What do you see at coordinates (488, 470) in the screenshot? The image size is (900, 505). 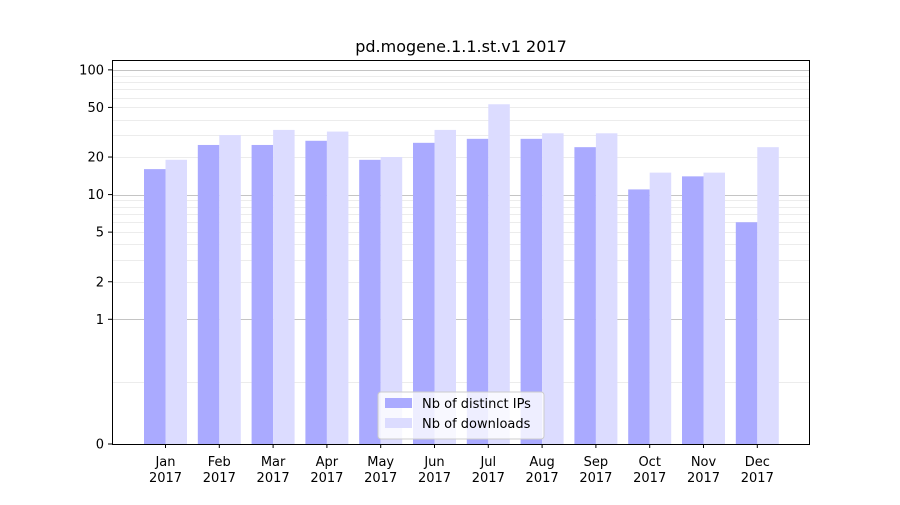 I see `x-tick-label: Jul 2017` at bounding box center [488, 470].